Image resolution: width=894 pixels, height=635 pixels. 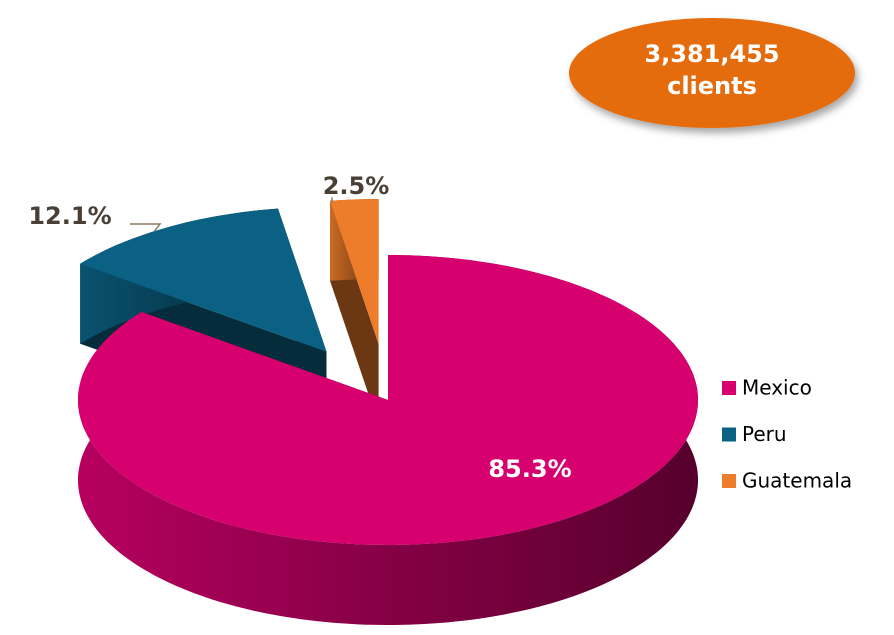 I want to click on legend: Mexico Peru Guatemala, so click(x=787, y=434).